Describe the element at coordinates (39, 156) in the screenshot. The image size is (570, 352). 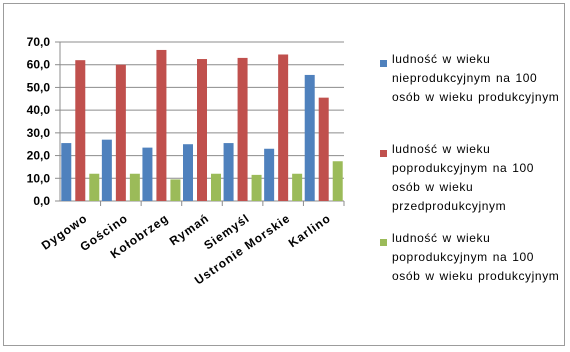
I see `y-tick-label: 20,0` at that location.